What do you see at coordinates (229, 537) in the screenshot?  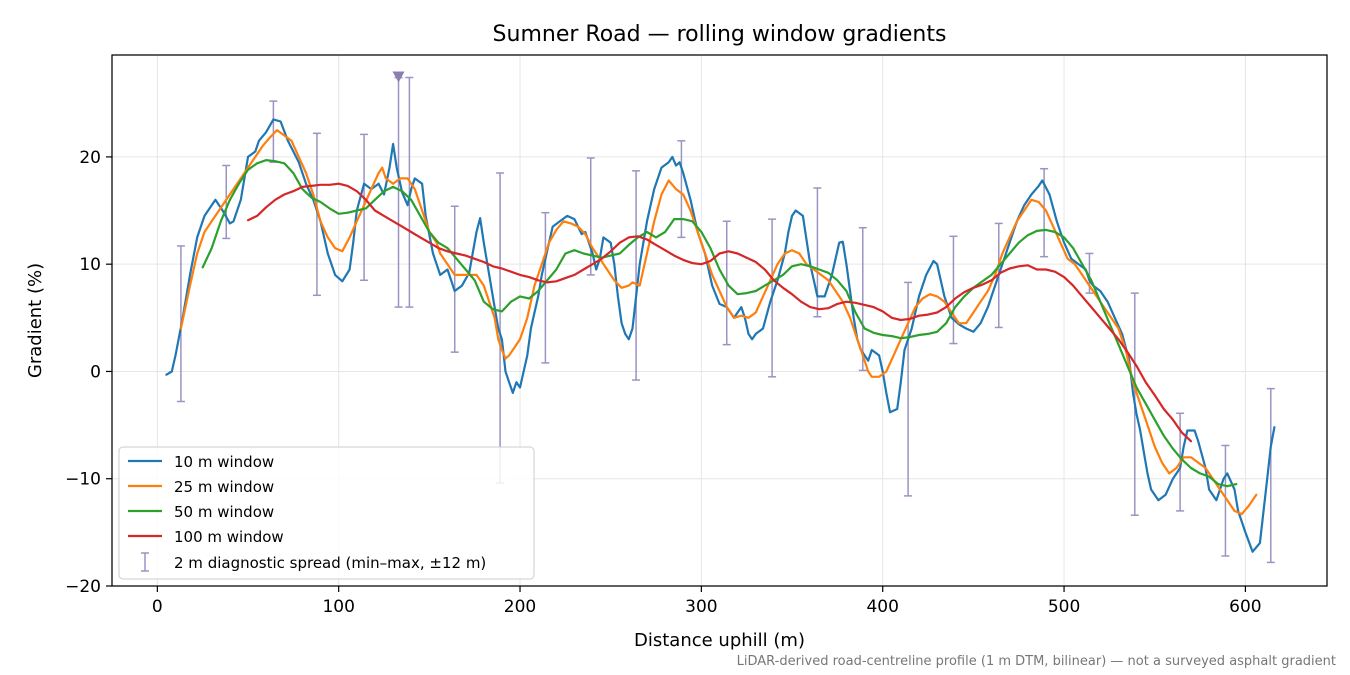 I see `legend-label-100m: 100 m window` at bounding box center [229, 537].